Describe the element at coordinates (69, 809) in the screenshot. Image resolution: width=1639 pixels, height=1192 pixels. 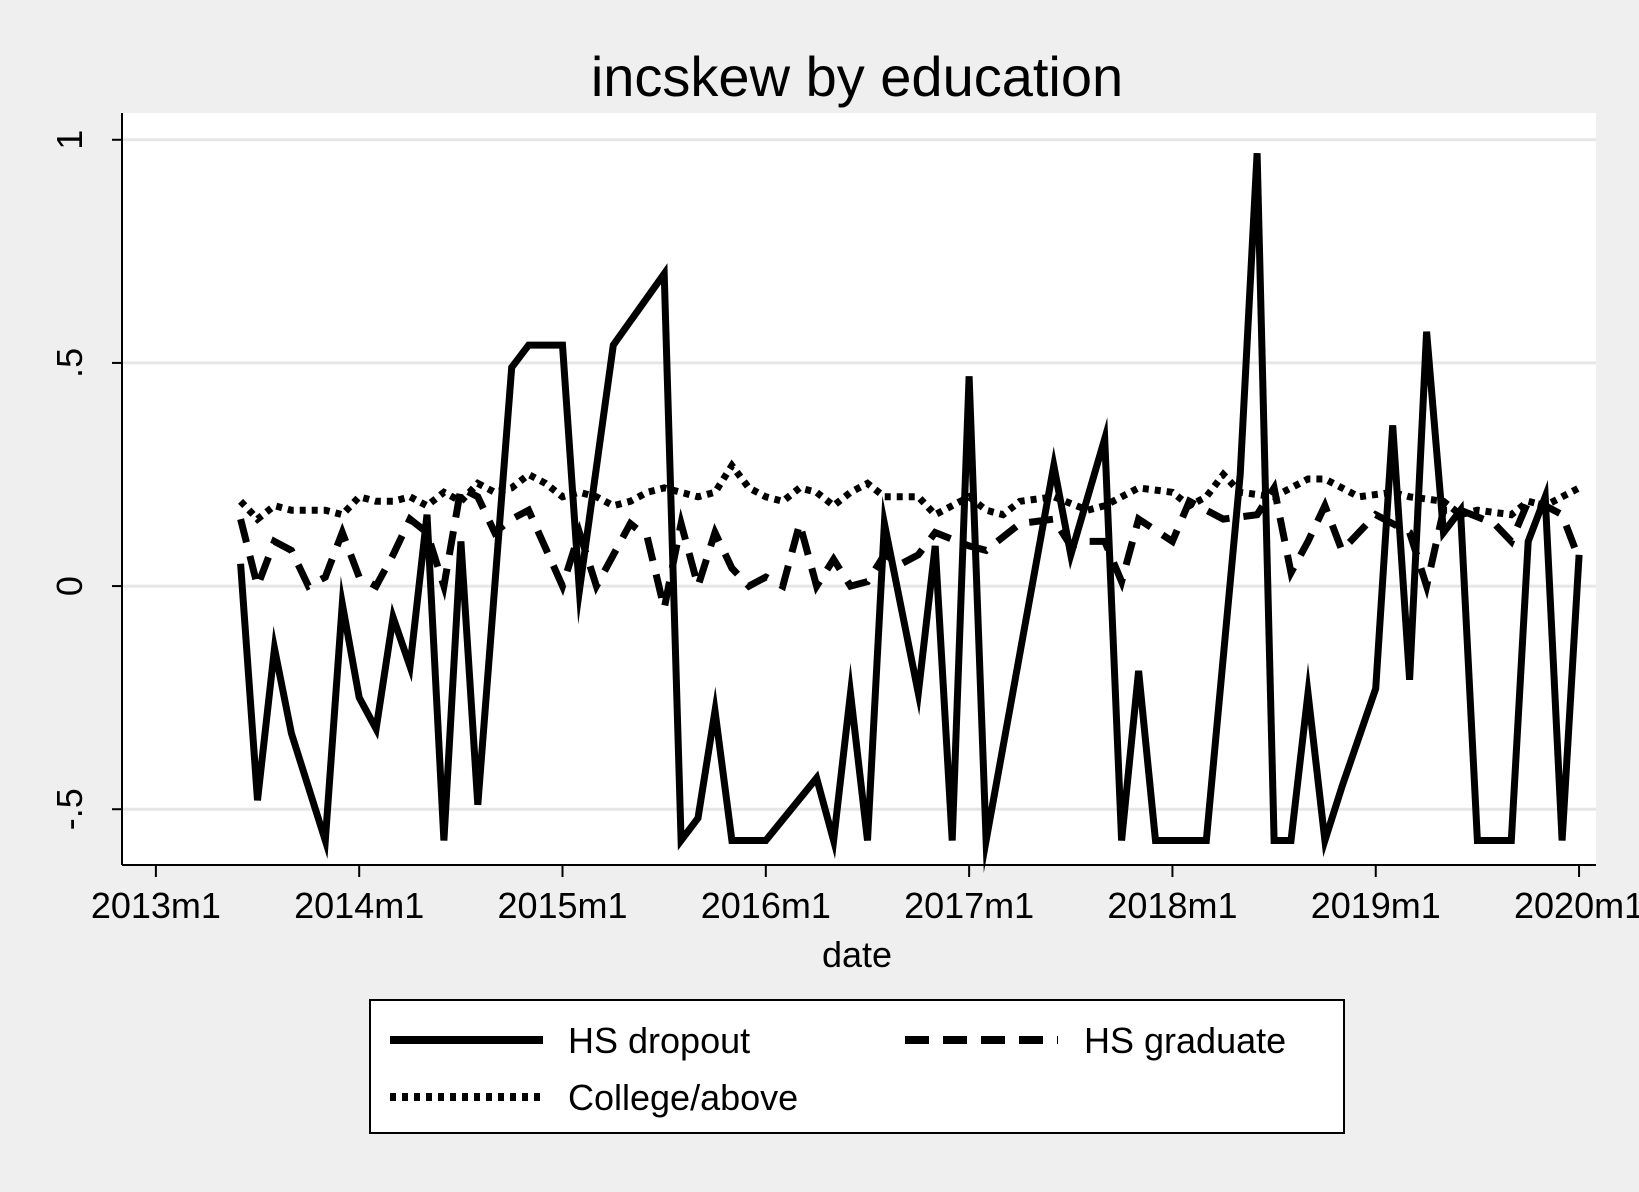
I see `y-tick-label: -.5` at that location.